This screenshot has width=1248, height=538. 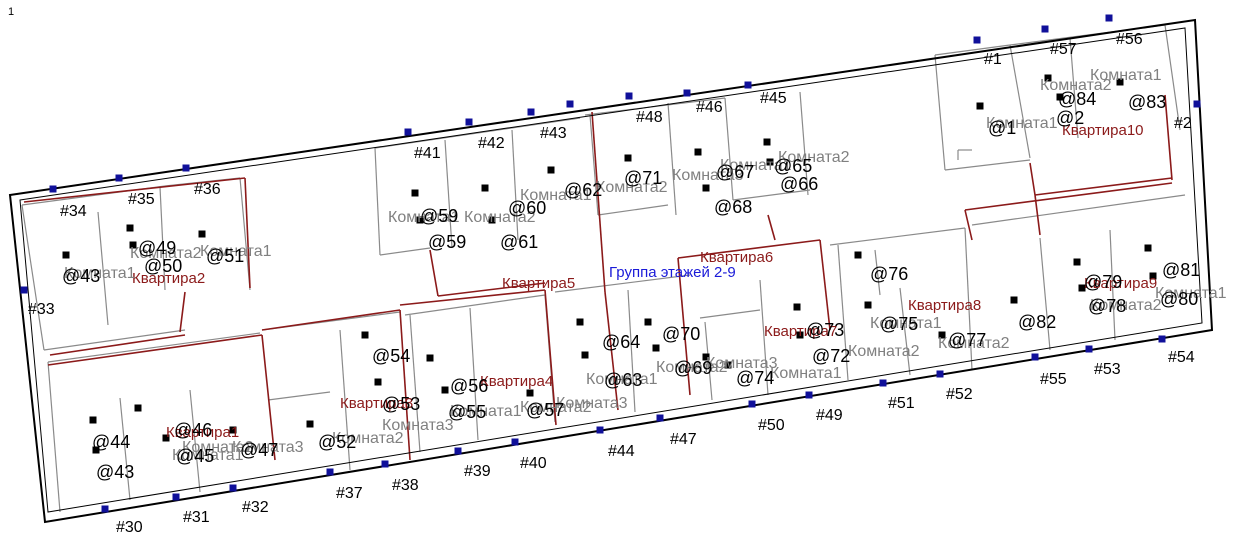 What do you see at coordinates (1181, 270) in the screenshot?
I see `point-label: @81` at bounding box center [1181, 270].